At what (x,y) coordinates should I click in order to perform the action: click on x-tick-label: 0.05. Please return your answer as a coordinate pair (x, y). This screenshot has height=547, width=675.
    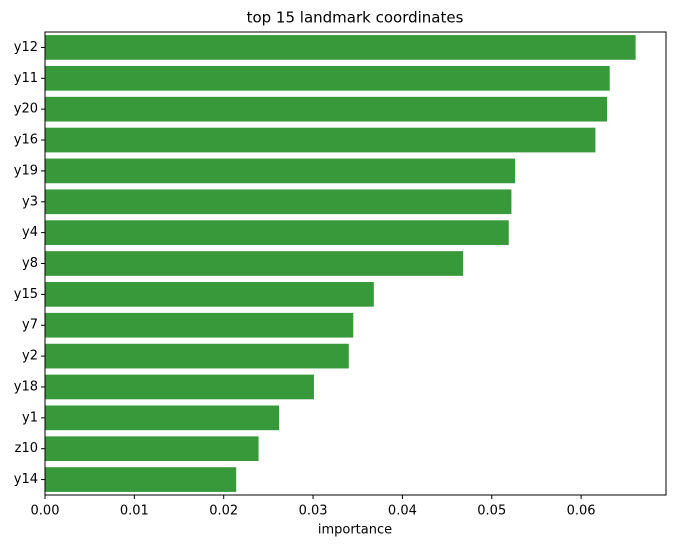
    Looking at the image, I should click on (491, 511).